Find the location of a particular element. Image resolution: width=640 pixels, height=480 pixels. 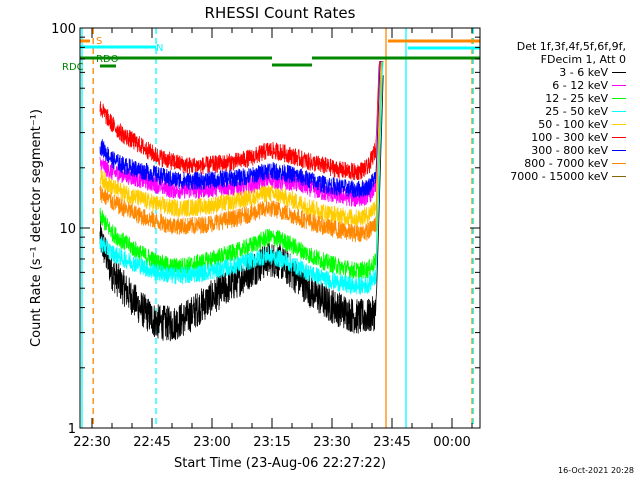

y-tick-label: 1 is located at coordinates (72, 429).